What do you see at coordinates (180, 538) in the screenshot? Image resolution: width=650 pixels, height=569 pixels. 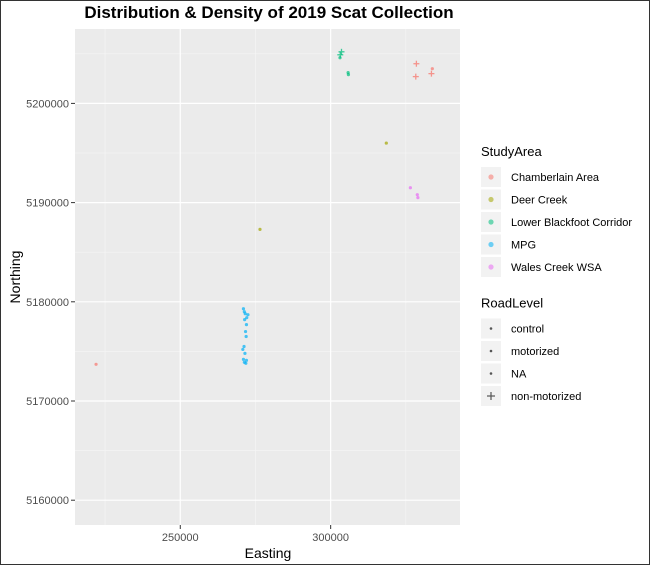 I see `x-tick-label: 250000` at bounding box center [180, 538].